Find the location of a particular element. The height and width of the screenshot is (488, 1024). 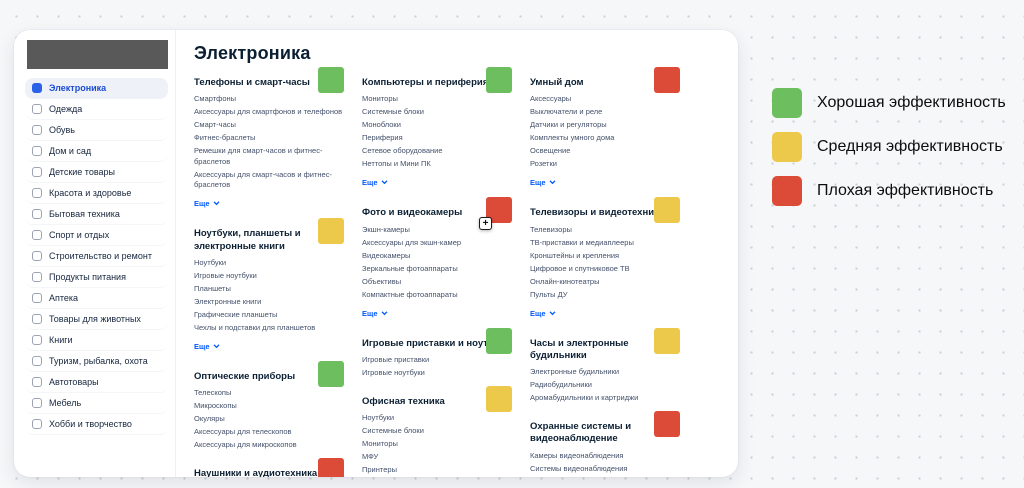

subcategory-link: Освещение is located at coordinates (550, 151).